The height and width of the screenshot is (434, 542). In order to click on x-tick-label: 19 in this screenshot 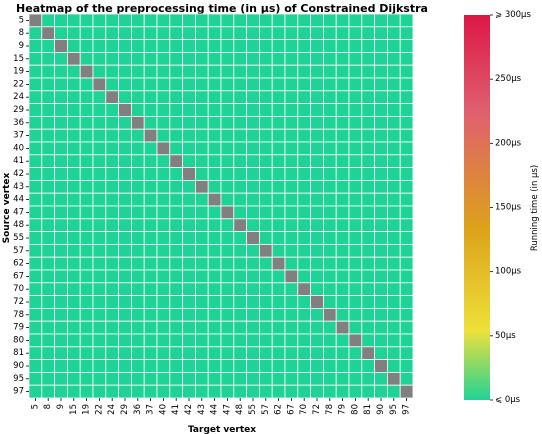, I will do `click(87, 409)`.